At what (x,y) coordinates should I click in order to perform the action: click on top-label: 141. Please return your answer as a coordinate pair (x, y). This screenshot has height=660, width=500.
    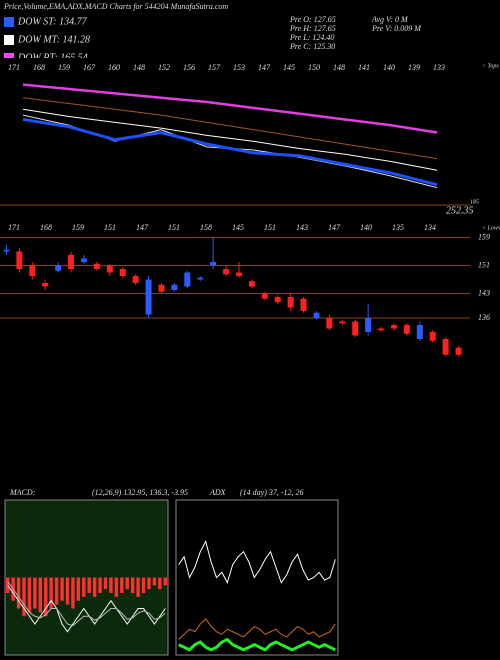
    Looking at the image, I should click on (364, 67).